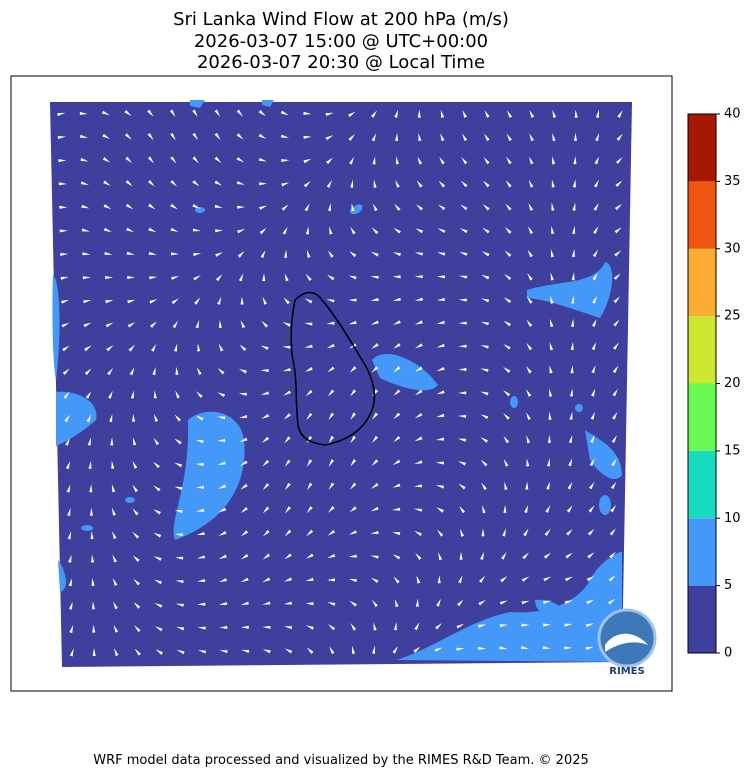  What do you see at coordinates (702, 282) in the screenshot?
I see `colorbar-segment` at bounding box center [702, 282].